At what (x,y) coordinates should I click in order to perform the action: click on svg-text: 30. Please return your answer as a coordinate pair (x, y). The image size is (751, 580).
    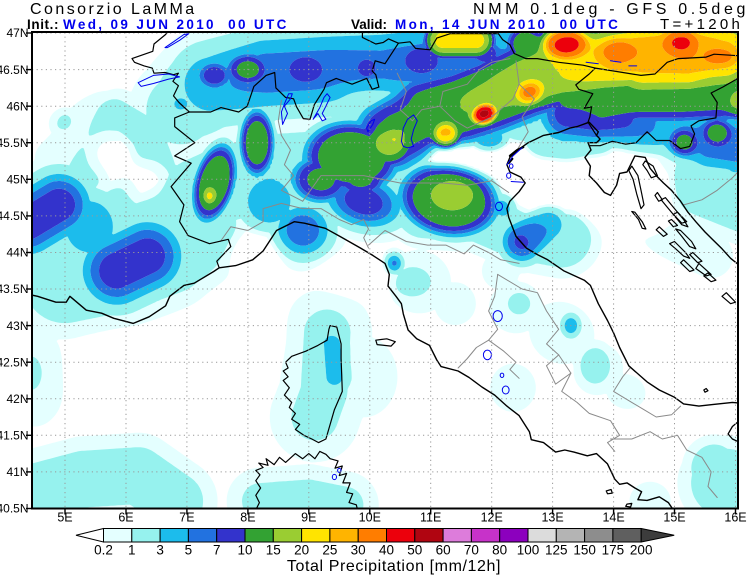
    Looking at the image, I should click on (358, 550).